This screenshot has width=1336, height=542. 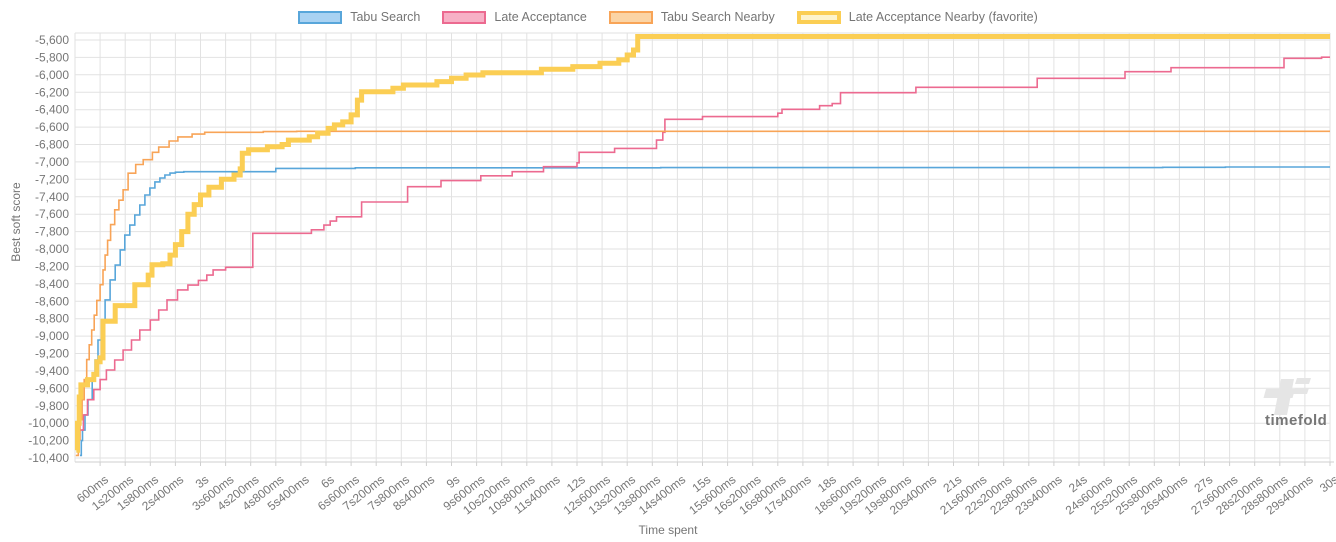 What do you see at coordinates (540, 17) in the screenshot?
I see `legend-label: Late Acceptance` at bounding box center [540, 17].